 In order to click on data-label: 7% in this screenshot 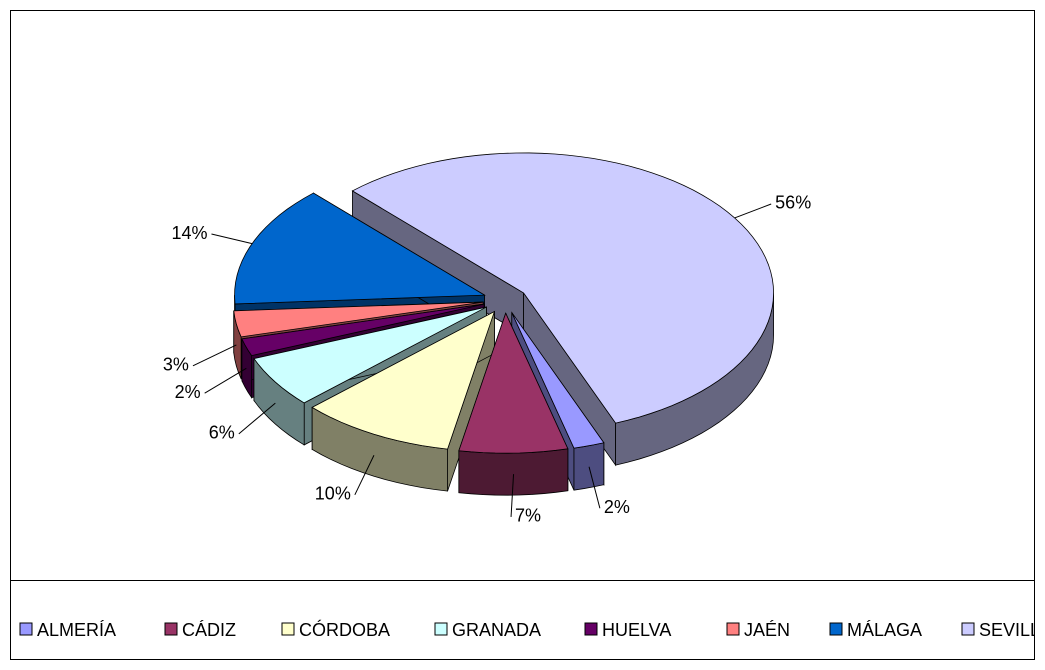, I will do `click(528, 516)`.